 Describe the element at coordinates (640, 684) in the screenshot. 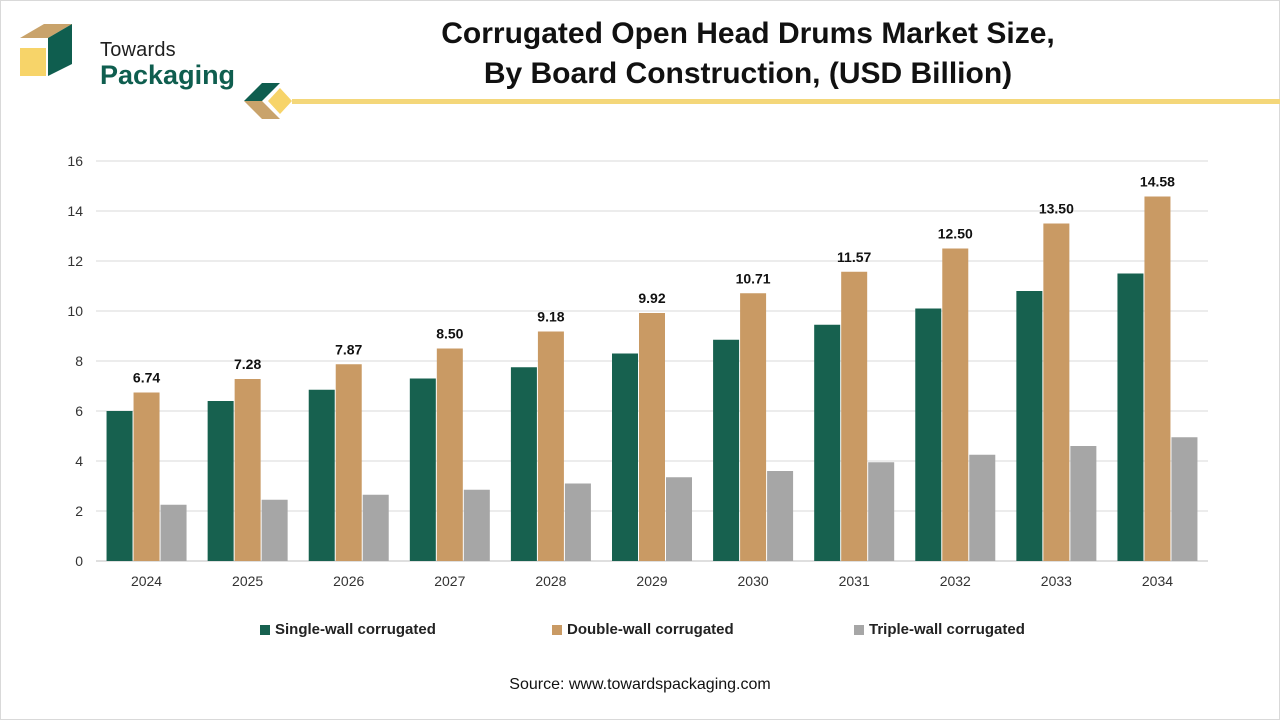

I see `source-note: Source: www.towardspackaging.com` at that location.